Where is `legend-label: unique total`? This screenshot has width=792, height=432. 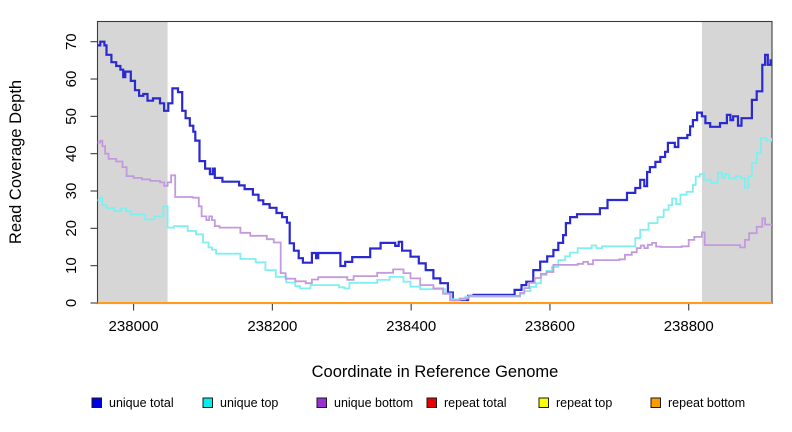 legend-label: unique total is located at coordinates (141, 403).